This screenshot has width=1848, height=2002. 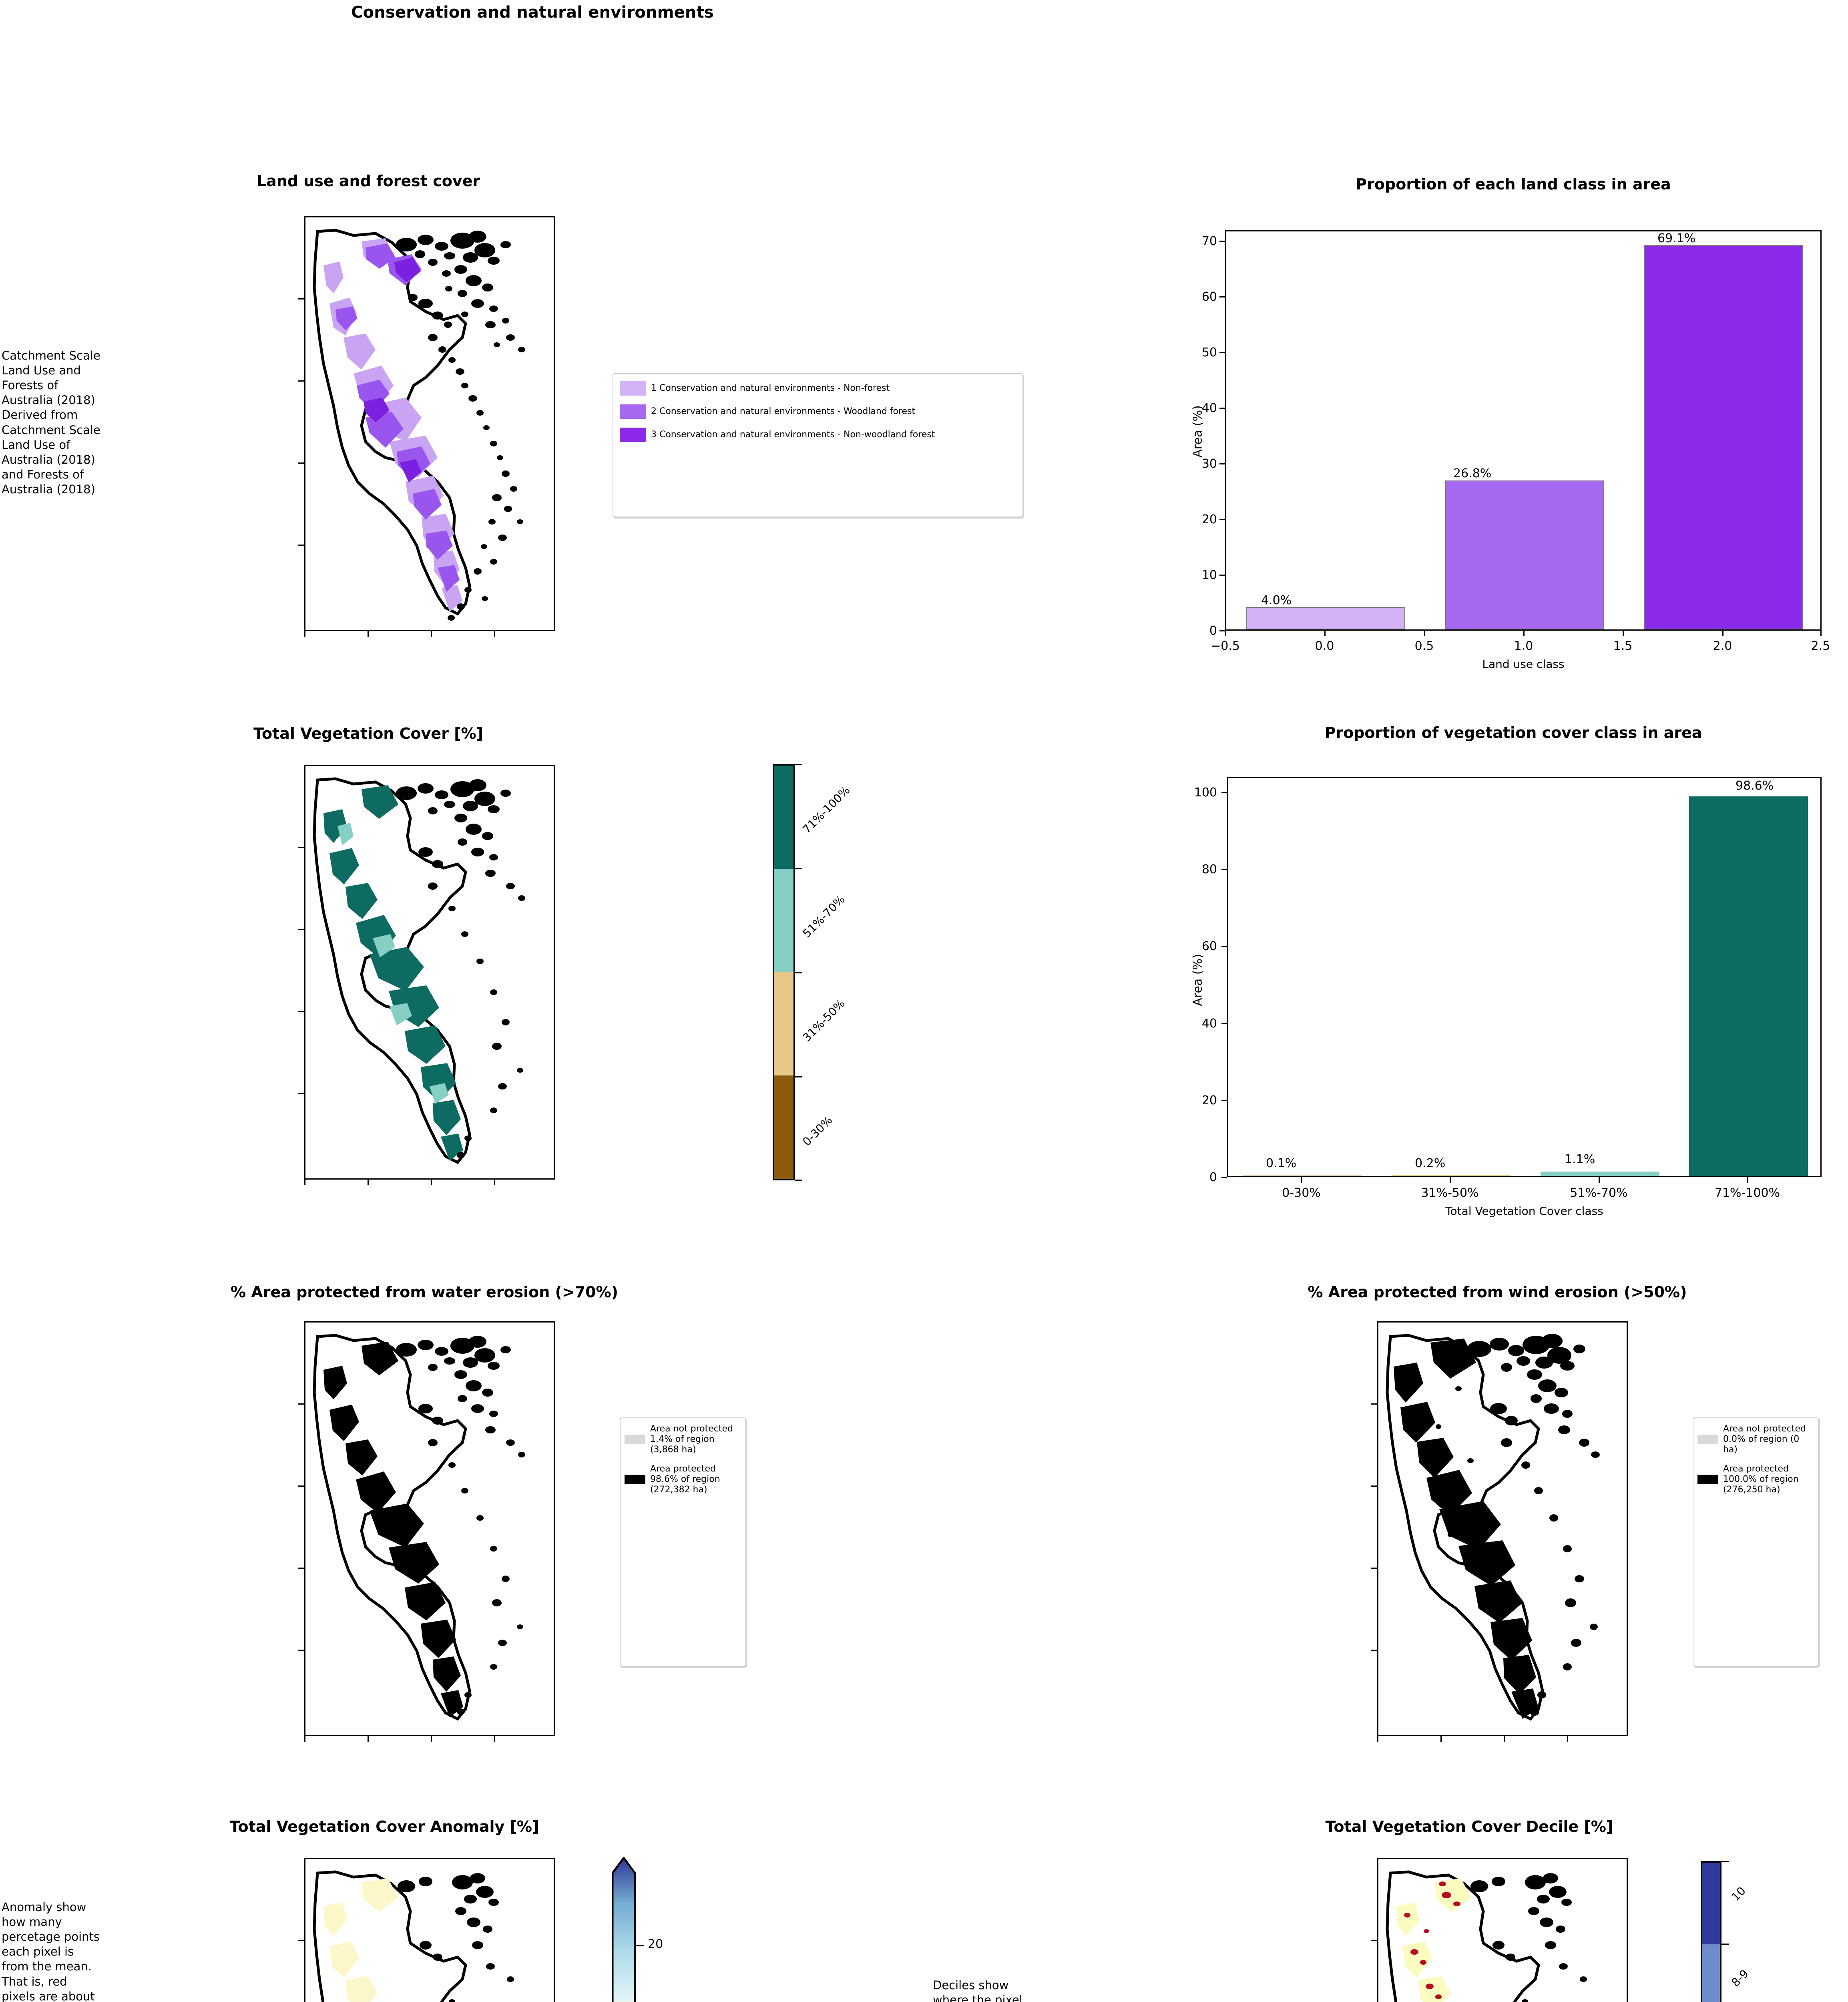 I want to click on y-axis-tick-label: 50, so click(x=1209, y=353).